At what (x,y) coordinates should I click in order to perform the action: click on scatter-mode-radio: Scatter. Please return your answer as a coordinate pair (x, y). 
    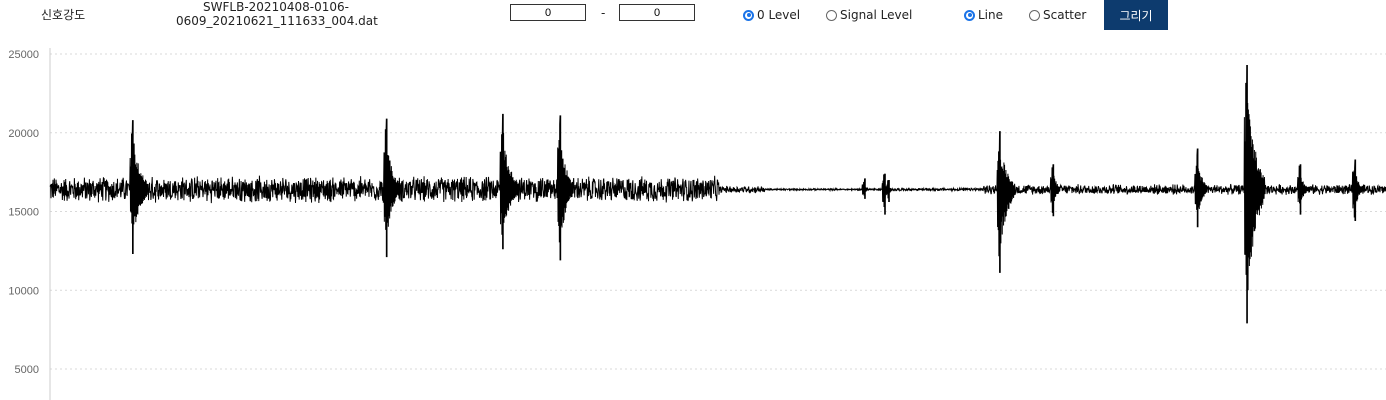
    Looking at the image, I should click on (1057, 15).